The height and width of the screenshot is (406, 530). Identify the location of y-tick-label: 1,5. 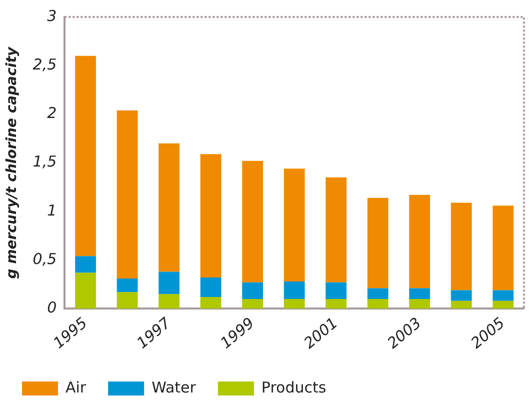
(44, 161).